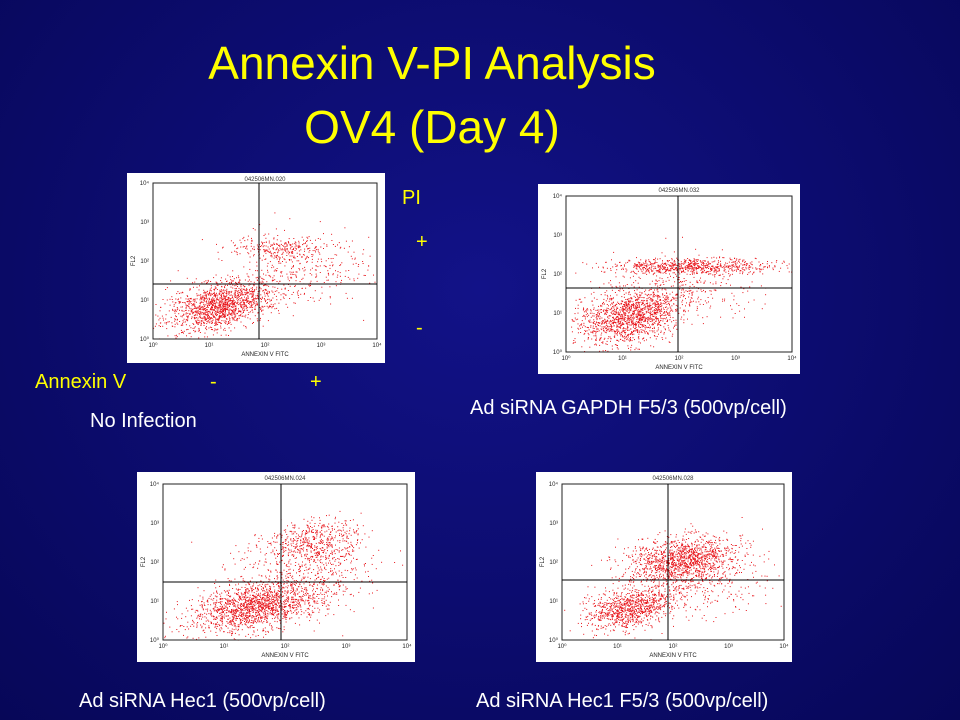 Image resolution: width=960 pixels, height=720 pixels. What do you see at coordinates (285, 479) in the screenshot?
I see `plot-header: 042506MN.024` at bounding box center [285, 479].